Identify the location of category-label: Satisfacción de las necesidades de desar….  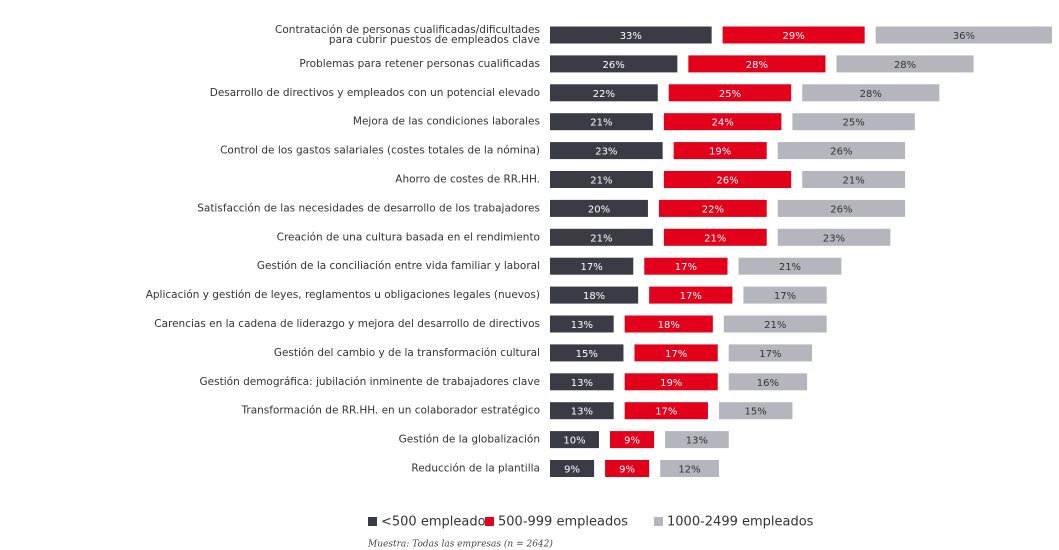
(368, 208).